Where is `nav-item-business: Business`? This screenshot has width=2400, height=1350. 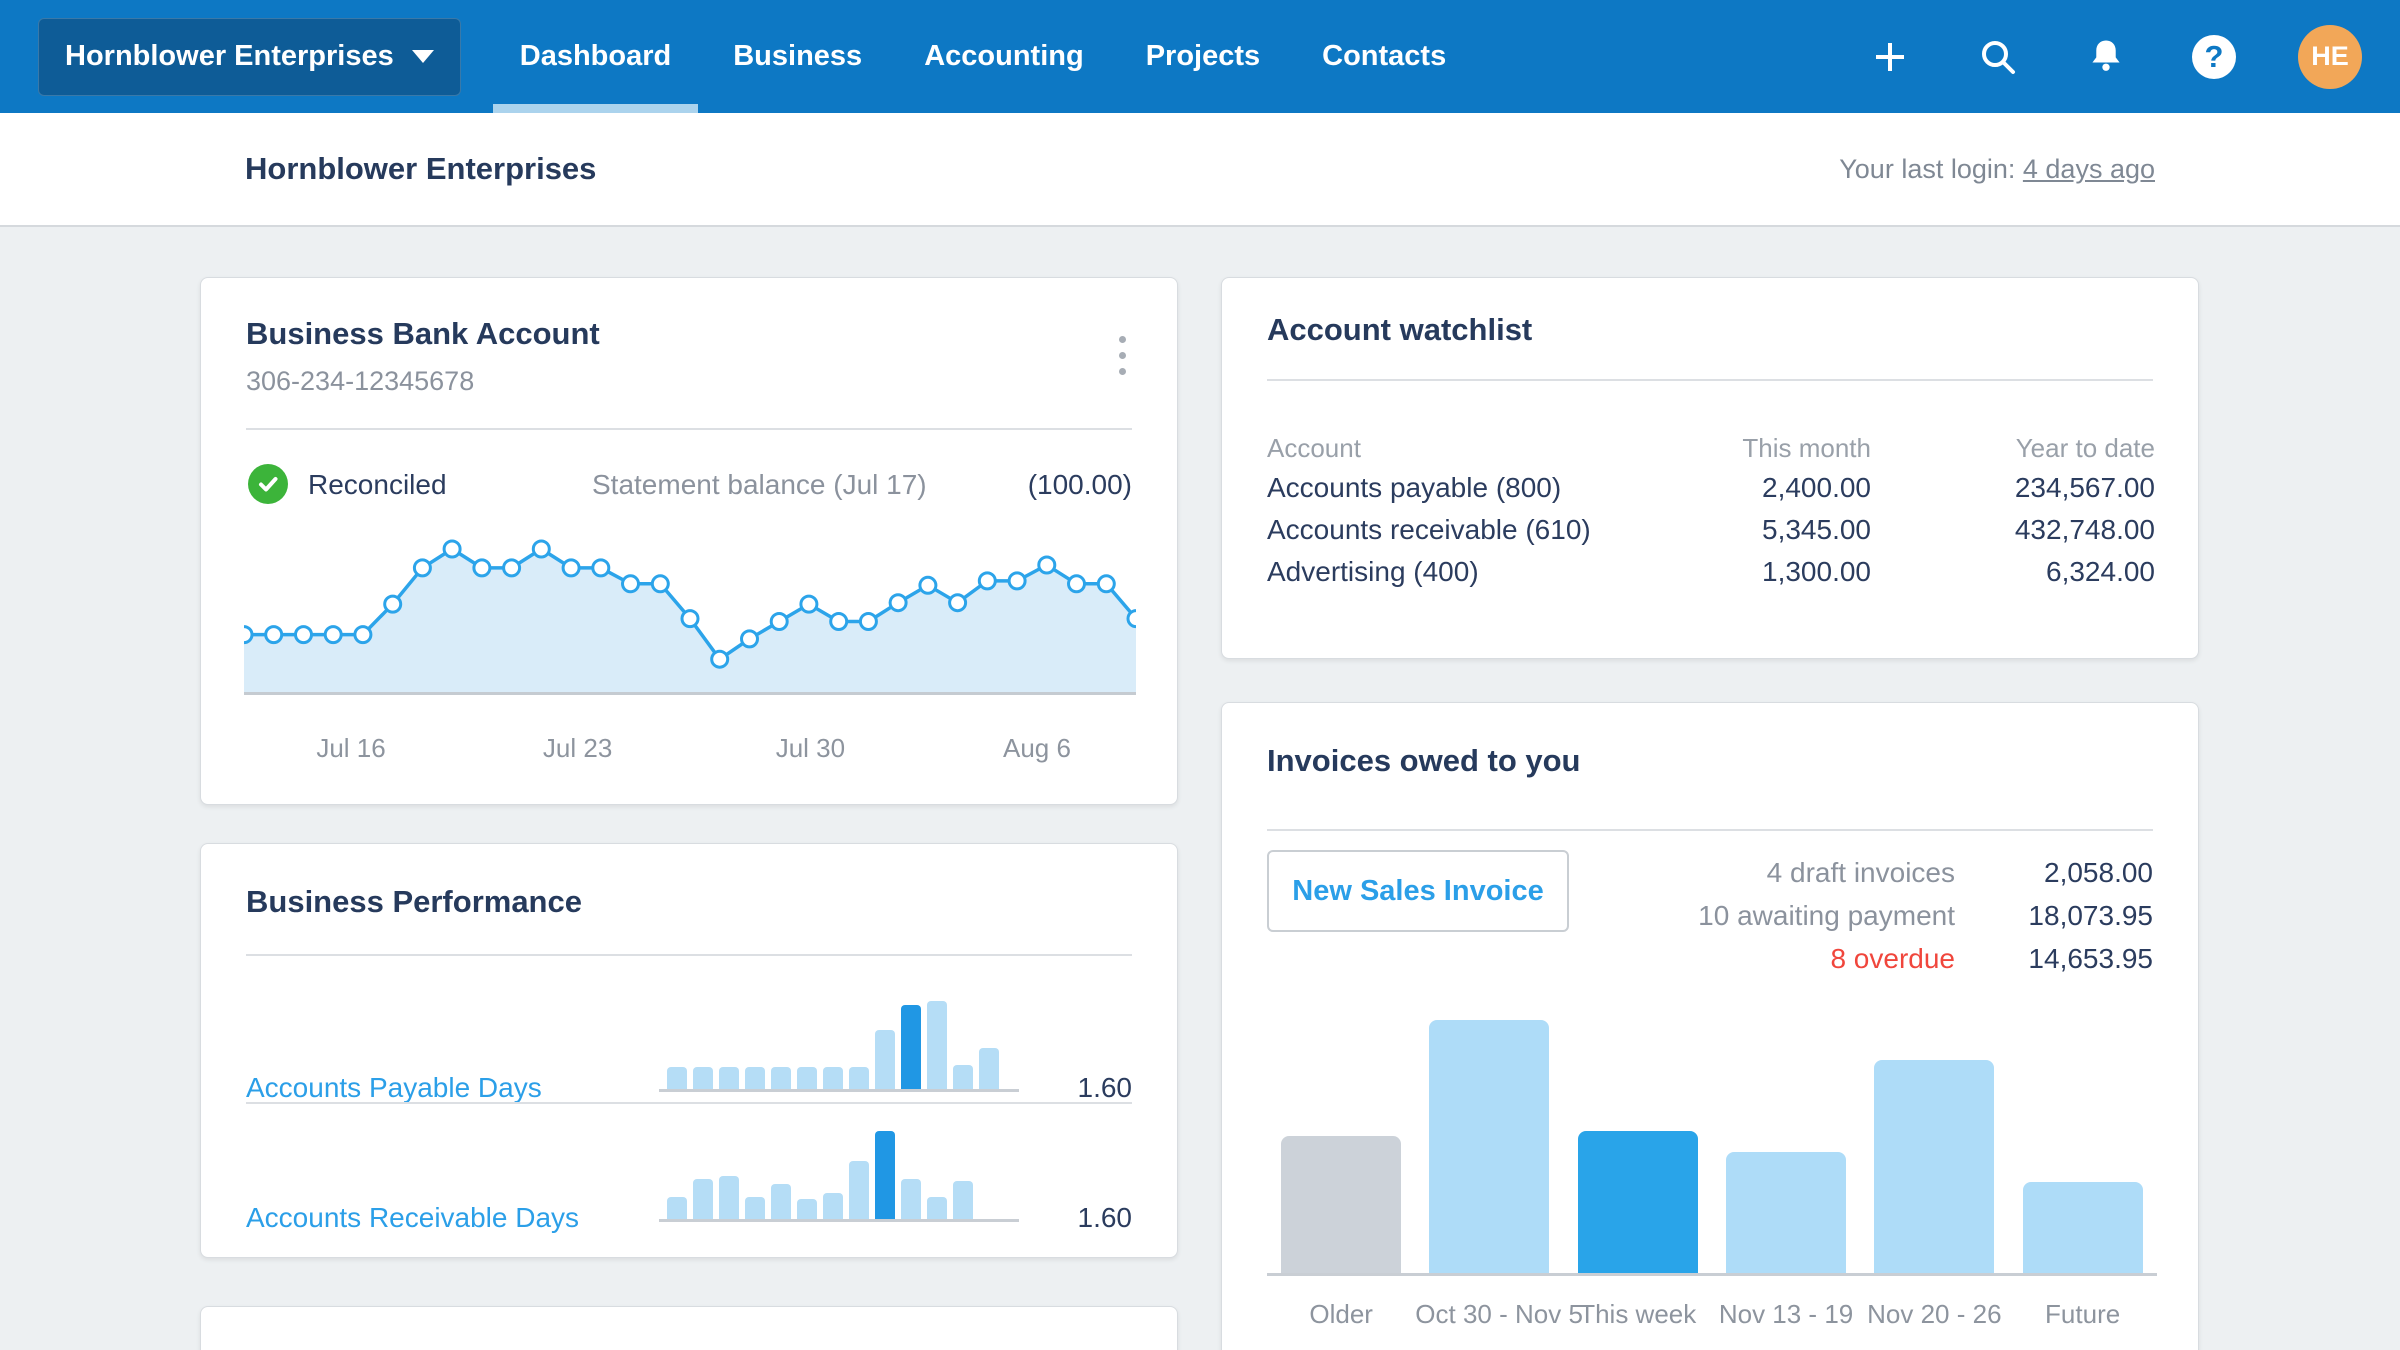 nav-item-business: Business is located at coordinates (798, 56).